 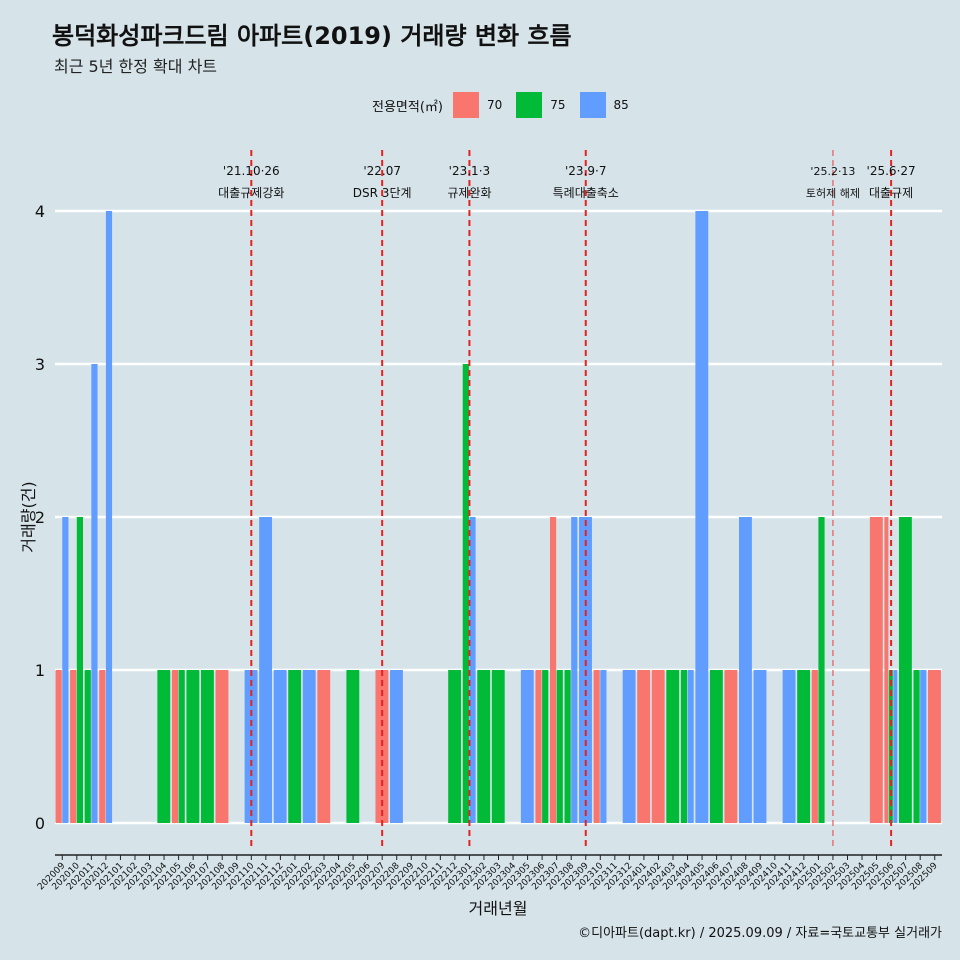 I want to click on legend-label-75: 75, so click(x=558, y=105).